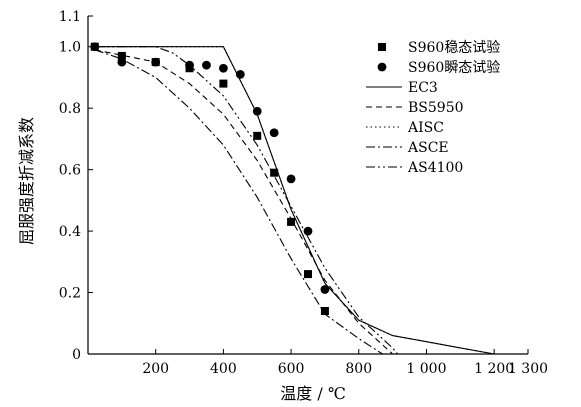 The height and width of the screenshot is (407, 581). Describe the element at coordinates (312, 393) in the screenshot. I see `x-axis-label: 温度 / ℃` at that location.